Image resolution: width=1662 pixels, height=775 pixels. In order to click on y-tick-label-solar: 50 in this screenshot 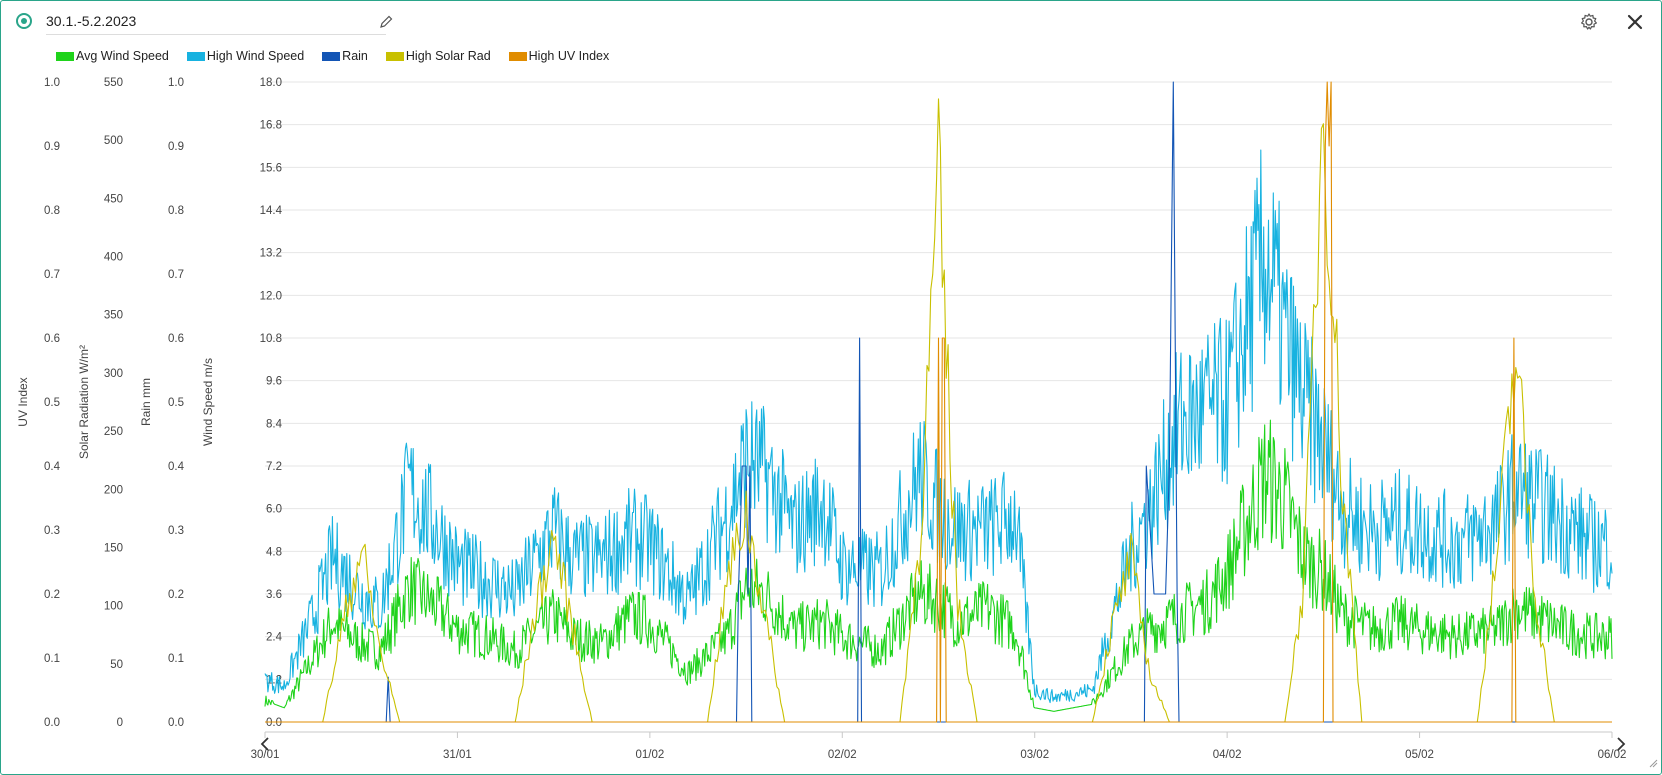, I will do `click(116, 665)`.